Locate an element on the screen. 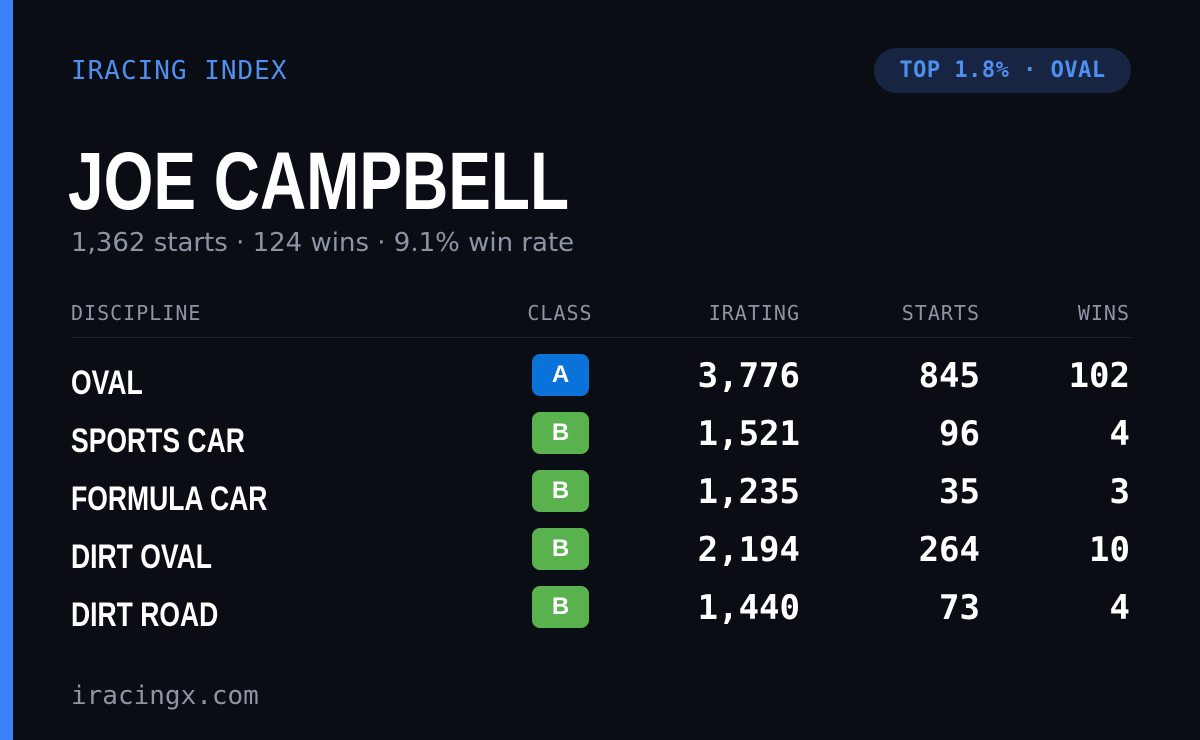  irating-value: 2,194 is located at coordinates (748, 550).